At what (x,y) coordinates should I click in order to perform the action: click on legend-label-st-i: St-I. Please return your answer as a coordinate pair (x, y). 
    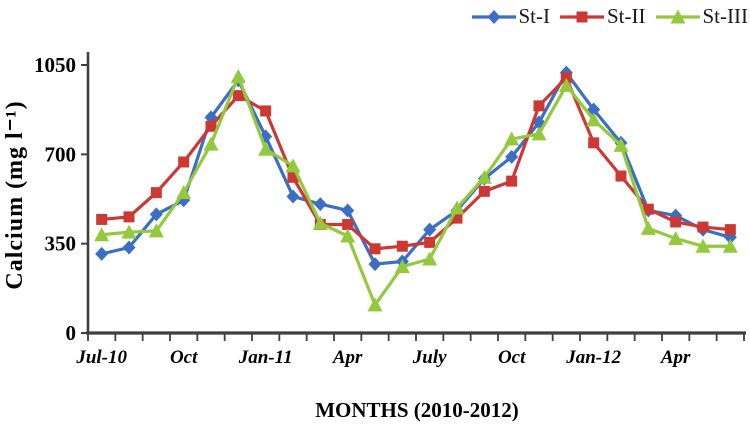
    Looking at the image, I should click on (534, 16).